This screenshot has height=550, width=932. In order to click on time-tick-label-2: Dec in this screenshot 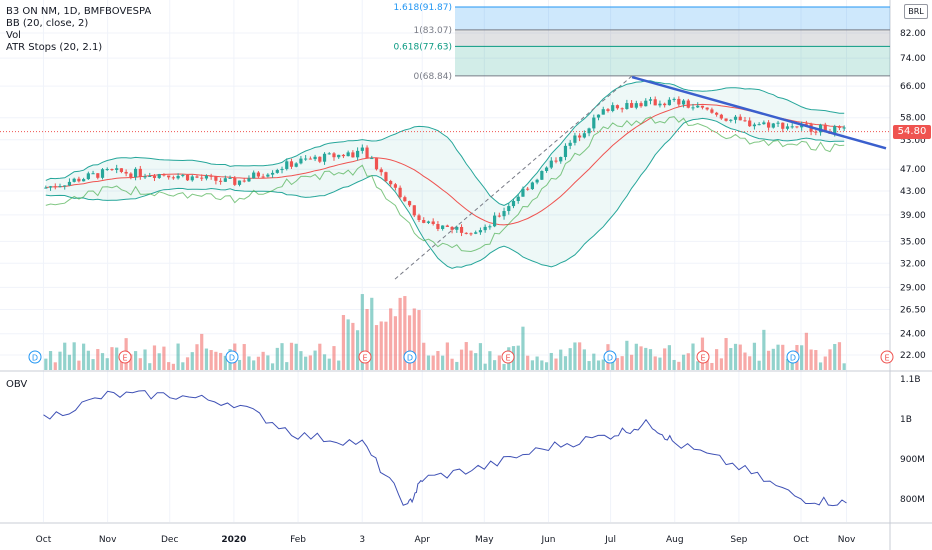, I will do `click(169, 540)`.